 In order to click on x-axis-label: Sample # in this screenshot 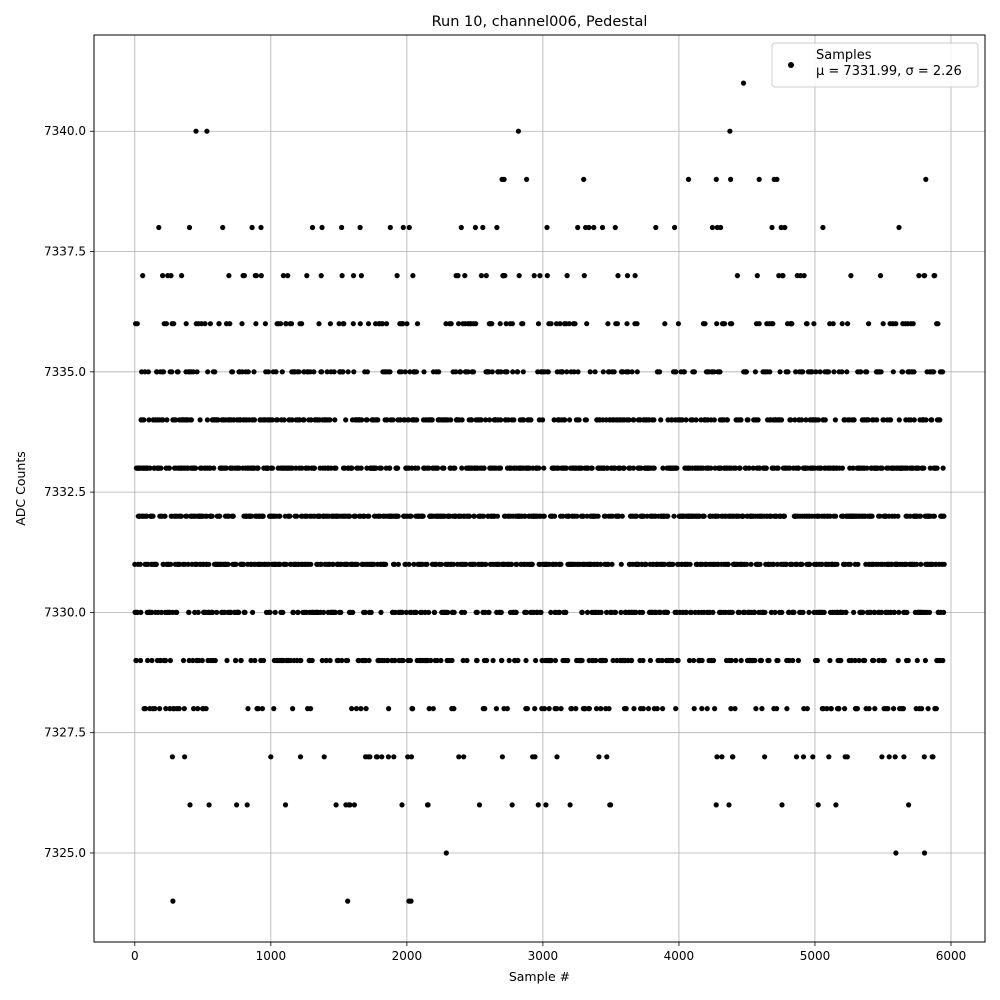, I will do `click(539, 976)`.